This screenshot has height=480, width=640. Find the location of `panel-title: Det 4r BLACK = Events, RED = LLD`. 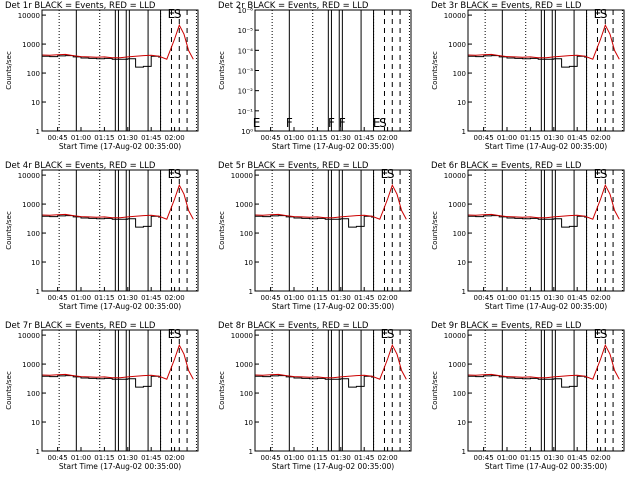

panel-title: Det 4r BLACK = Events, RED = LLD is located at coordinates (80, 166).